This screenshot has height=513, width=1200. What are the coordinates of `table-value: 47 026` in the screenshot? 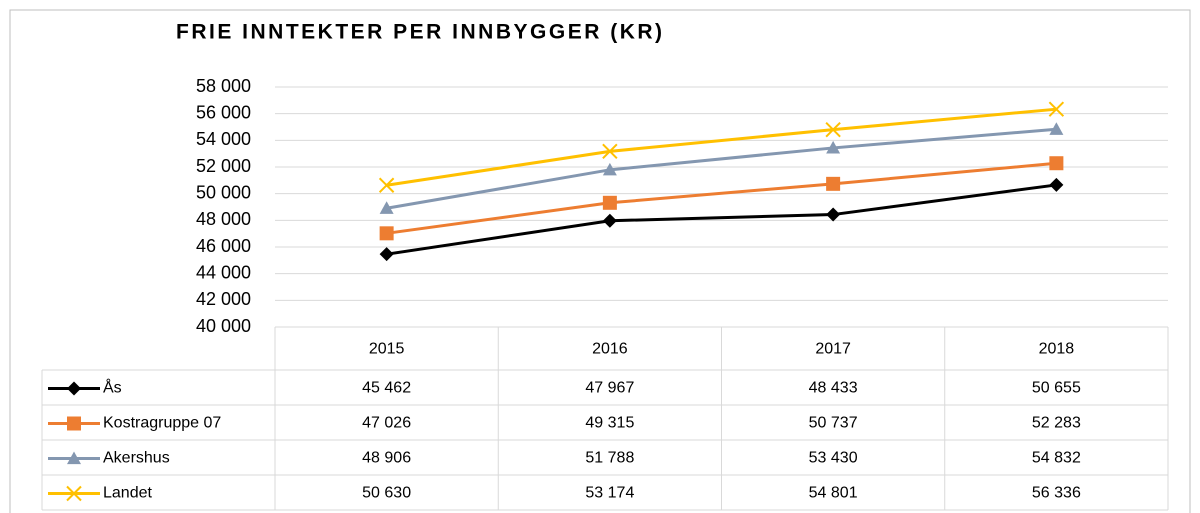 It's located at (386, 423).